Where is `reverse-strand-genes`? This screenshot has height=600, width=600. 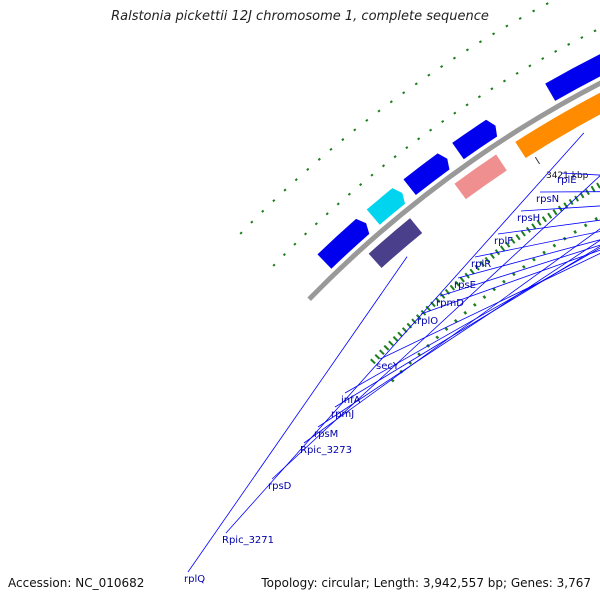
reverse-strand-genes is located at coordinates (483, 180).